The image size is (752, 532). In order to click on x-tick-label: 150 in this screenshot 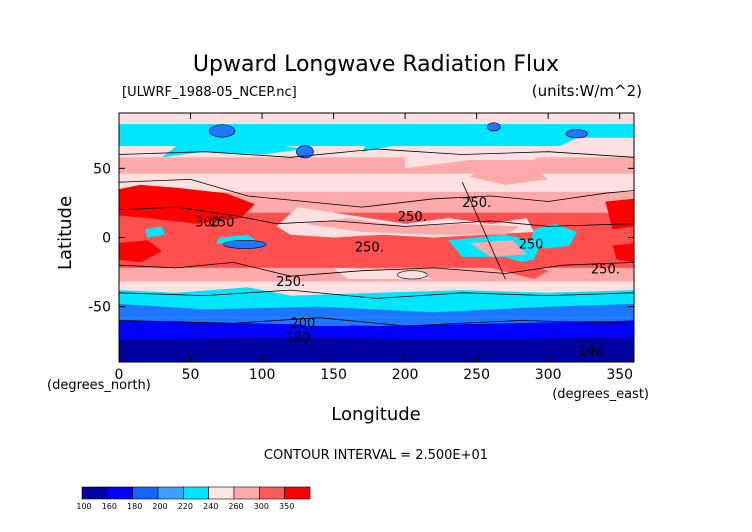, I will do `click(333, 375)`.